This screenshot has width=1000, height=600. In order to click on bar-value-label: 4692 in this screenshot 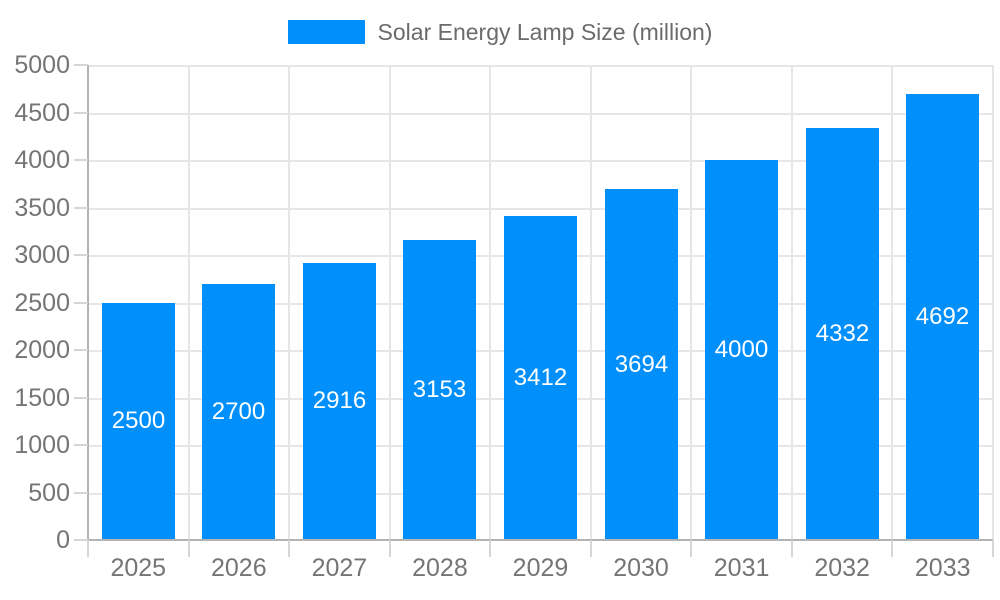, I will do `click(942, 317)`.